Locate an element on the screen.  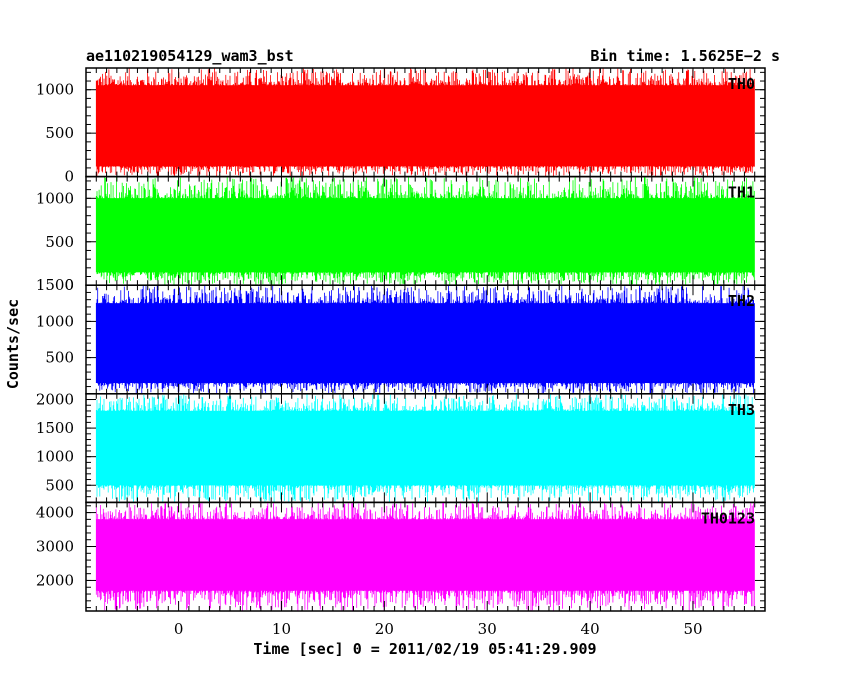
series-trace-th1 is located at coordinates (425, 231).